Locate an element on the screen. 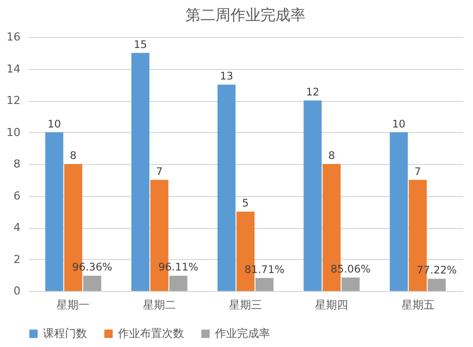 Image resolution: width=473 pixels, height=347 pixels. legend-label: 作业完成率 is located at coordinates (242, 333).